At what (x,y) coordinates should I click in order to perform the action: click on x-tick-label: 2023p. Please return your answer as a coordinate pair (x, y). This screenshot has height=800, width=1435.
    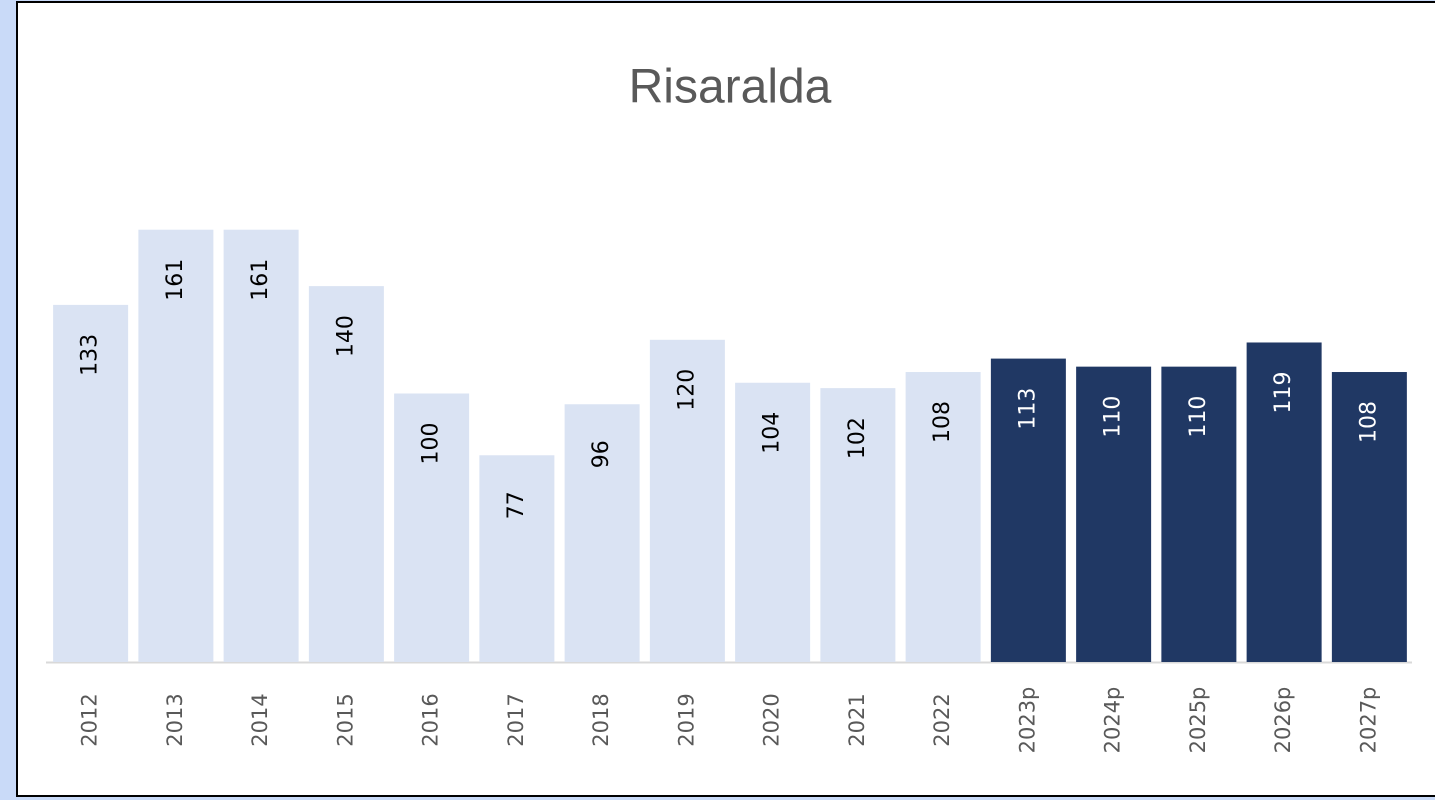
    Looking at the image, I should click on (1027, 720).